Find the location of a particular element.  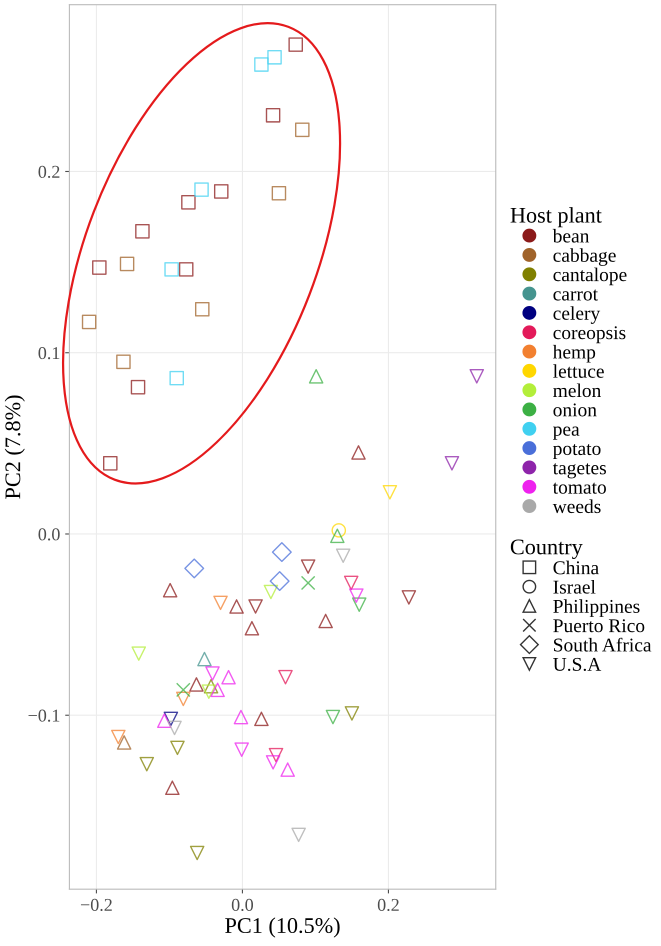

legend-label: celery is located at coordinates (576, 315).